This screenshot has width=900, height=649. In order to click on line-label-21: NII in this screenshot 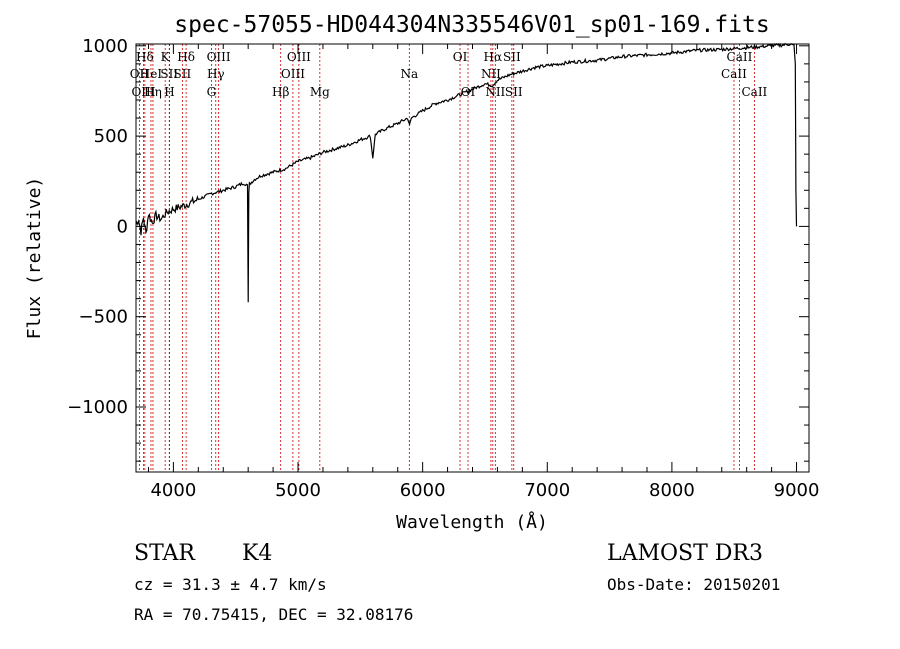, I will do `click(491, 74)`.